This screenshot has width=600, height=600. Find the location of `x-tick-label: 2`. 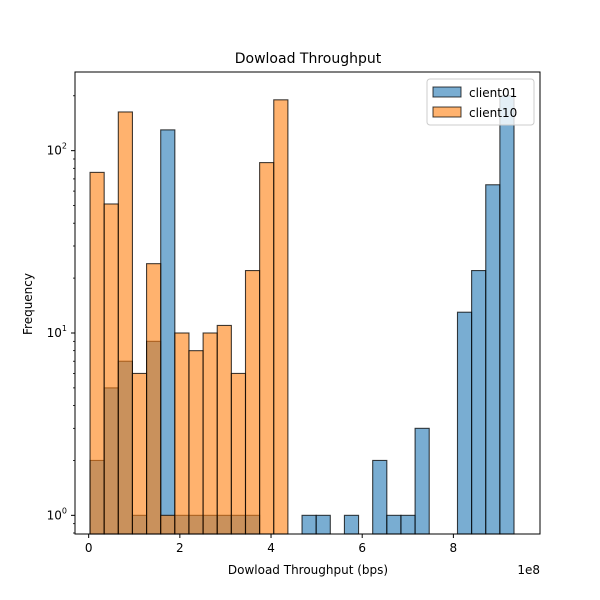

x-tick-label: 2 is located at coordinates (180, 548).